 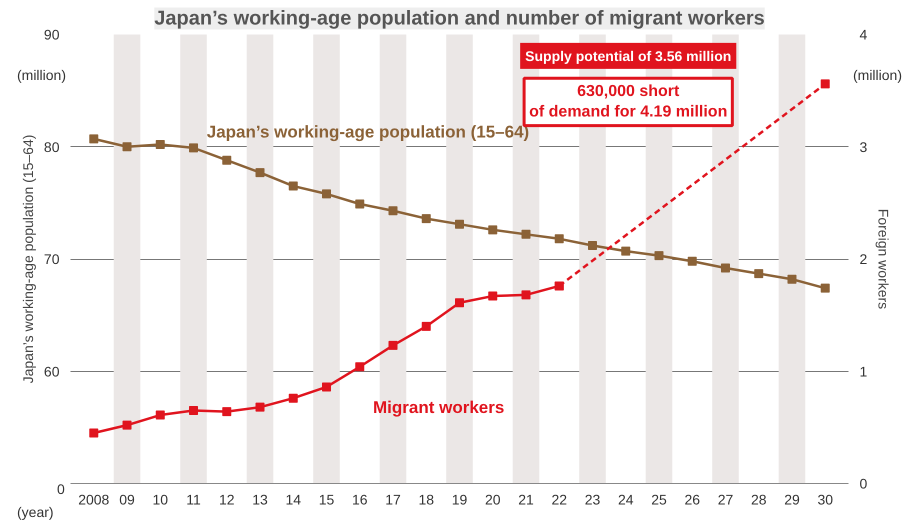 I want to click on x-tick-label: 13, so click(x=260, y=500).